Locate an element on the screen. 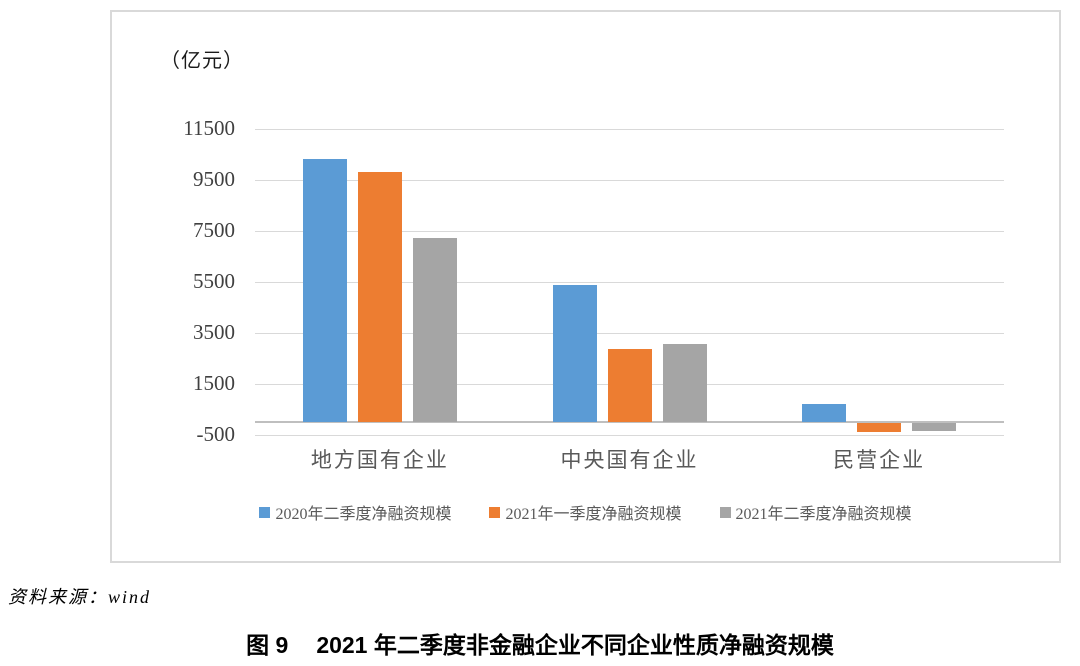 The width and height of the screenshot is (1080, 666). bar-地方国有企业-2021年一季度净融资规模 is located at coordinates (379, 296).